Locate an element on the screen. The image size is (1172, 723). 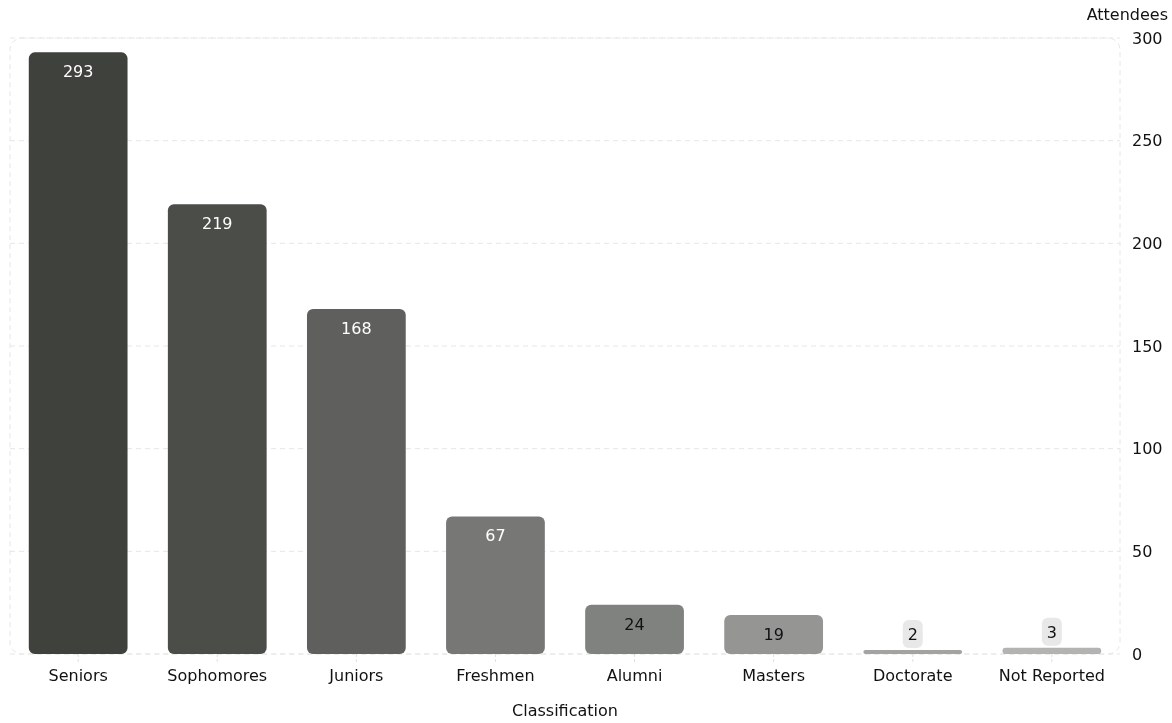
x-tick-label: Seniors is located at coordinates (78, 676).